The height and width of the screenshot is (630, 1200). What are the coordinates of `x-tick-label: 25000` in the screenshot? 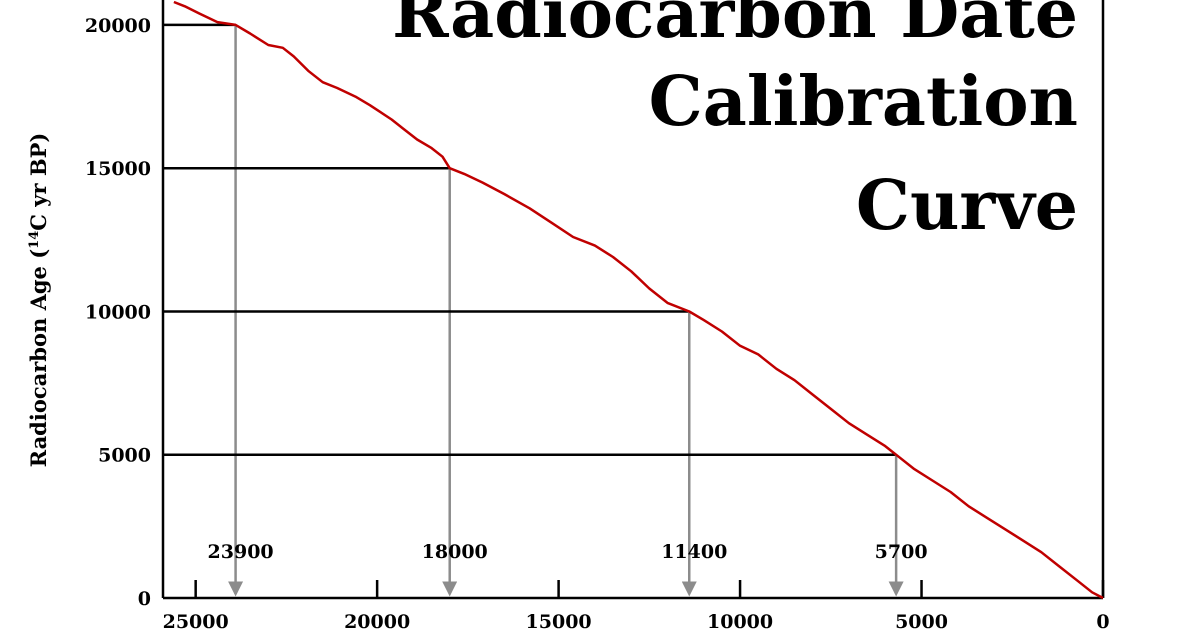 It's located at (196, 620).